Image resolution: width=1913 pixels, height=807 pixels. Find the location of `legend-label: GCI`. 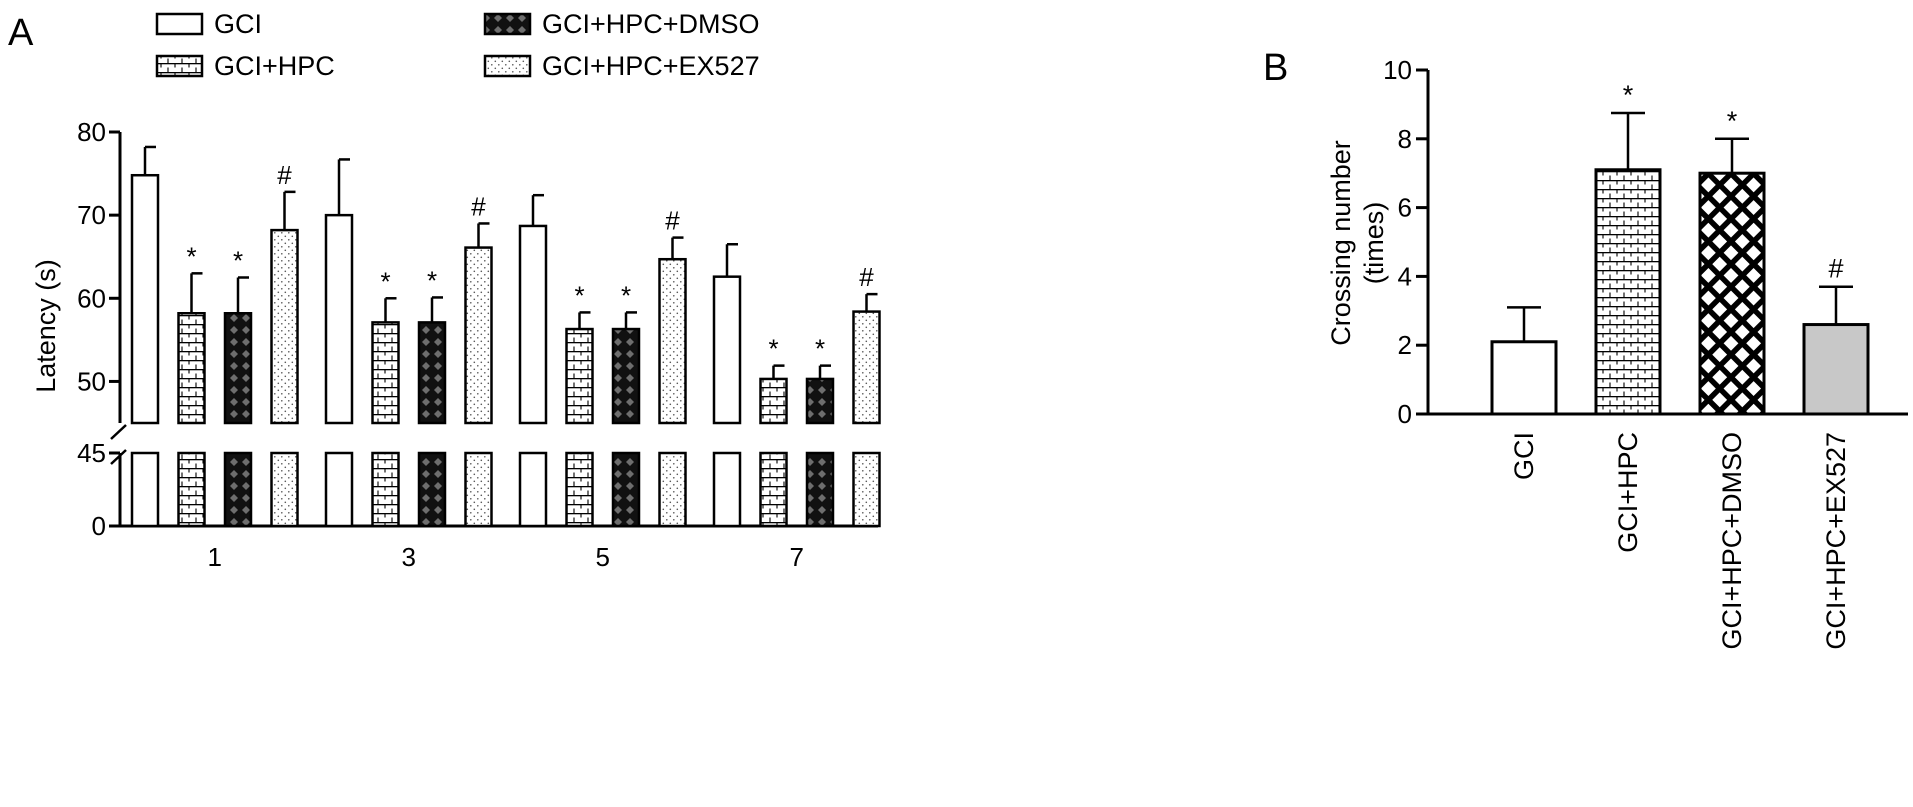

legend-label: GCI is located at coordinates (238, 24).